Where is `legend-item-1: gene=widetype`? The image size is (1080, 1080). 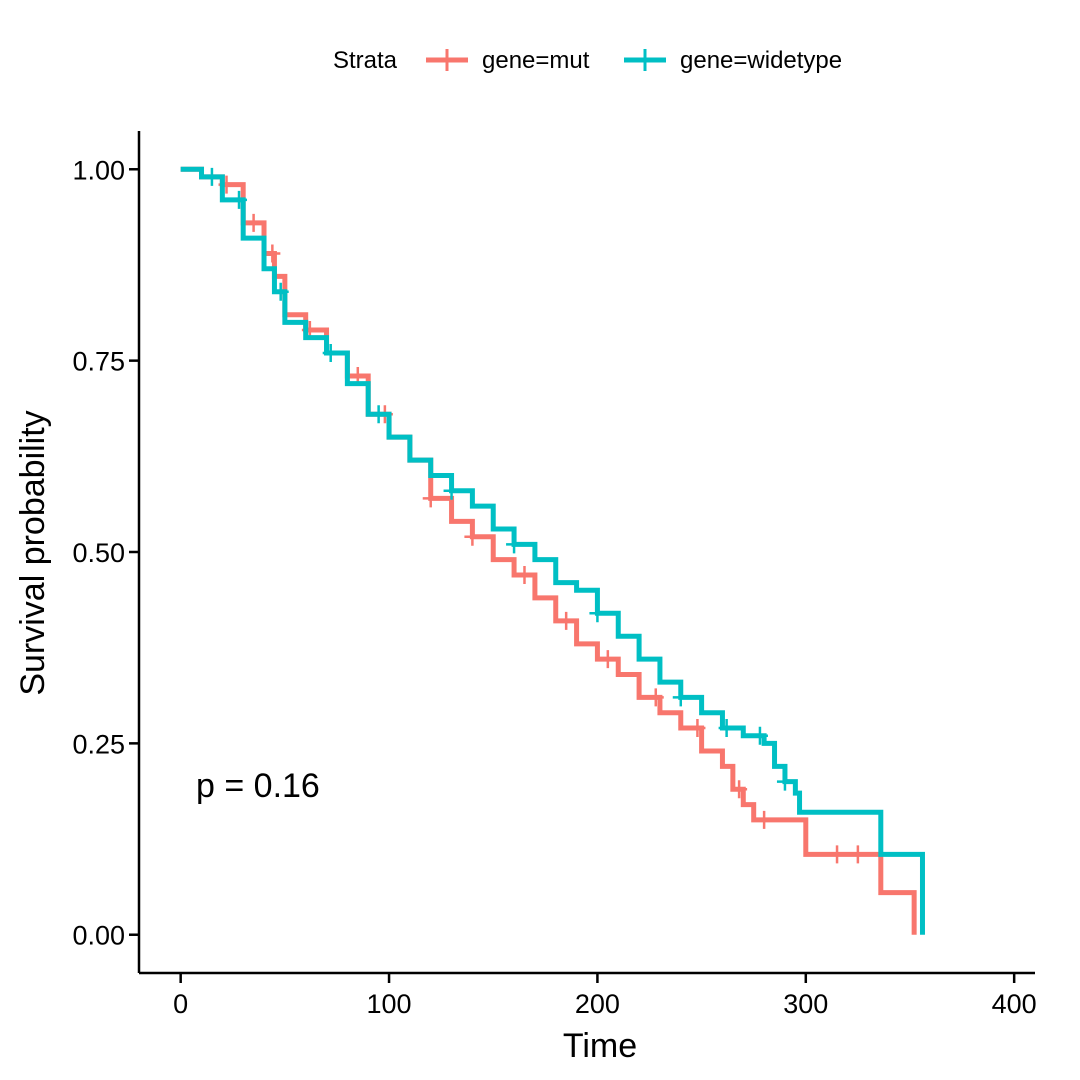 legend-item-1: gene=widetype is located at coordinates (733, 60).